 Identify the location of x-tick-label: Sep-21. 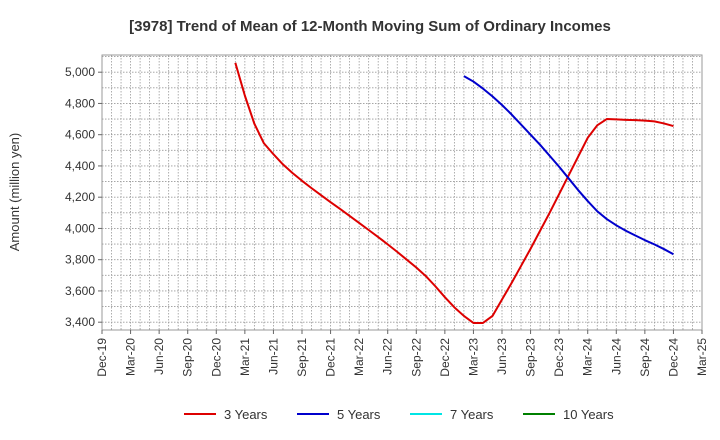
(302, 357).